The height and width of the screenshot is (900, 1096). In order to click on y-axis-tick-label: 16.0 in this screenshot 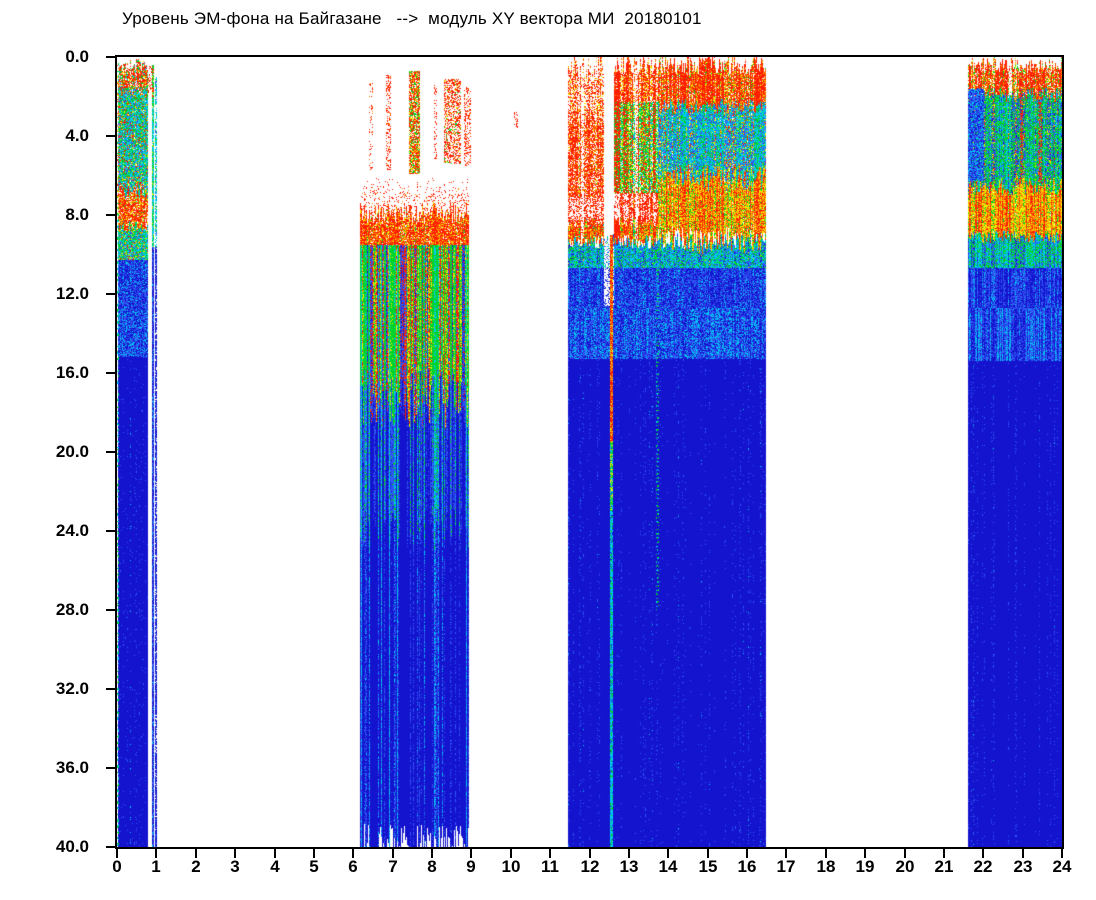, I will do `click(72, 372)`.